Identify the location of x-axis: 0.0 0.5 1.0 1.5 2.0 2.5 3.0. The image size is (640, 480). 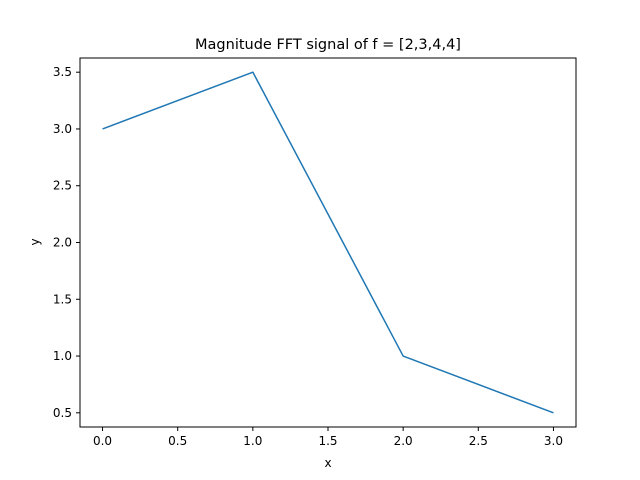
(328, 437).